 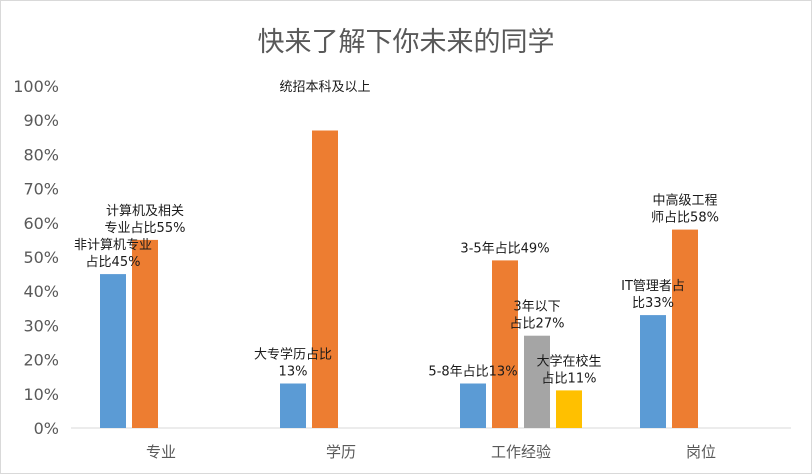 What do you see at coordinates (653, 286) in the screenshot?
I see `data-label: IT管理者占` at bounding box center [653, 286].